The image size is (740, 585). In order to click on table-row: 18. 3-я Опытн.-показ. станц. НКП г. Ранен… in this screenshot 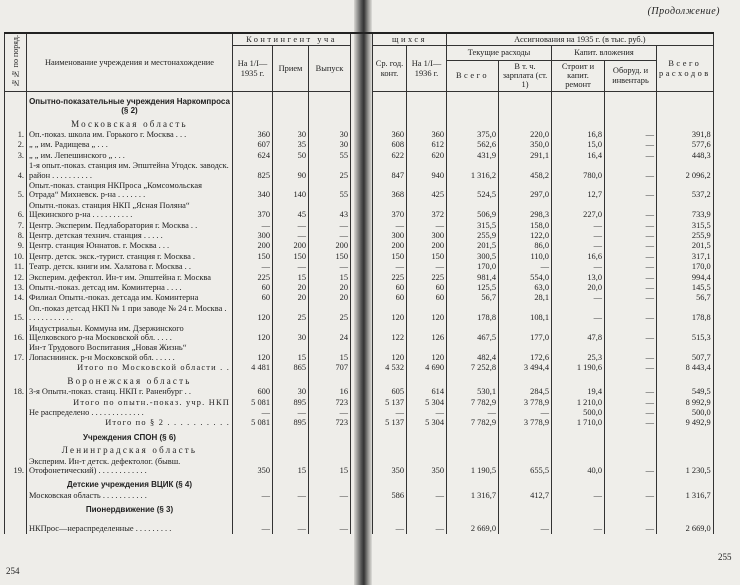, I will do `click(359, 391)`.